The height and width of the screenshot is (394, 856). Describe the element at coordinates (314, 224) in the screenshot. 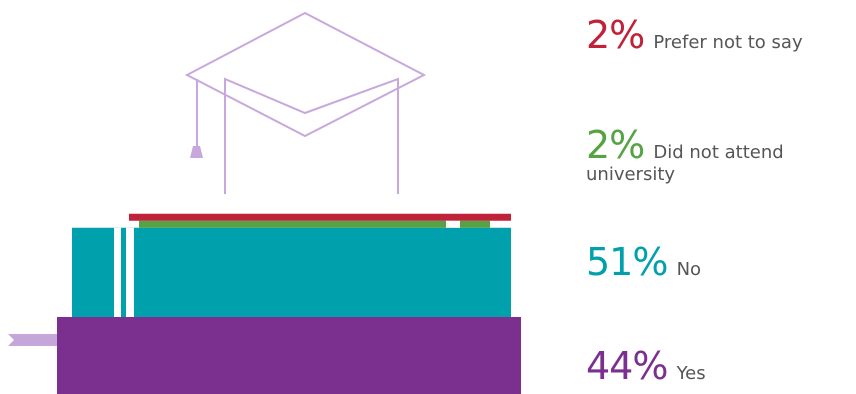

I see `book-bar-did-not-attend-university` at that location.